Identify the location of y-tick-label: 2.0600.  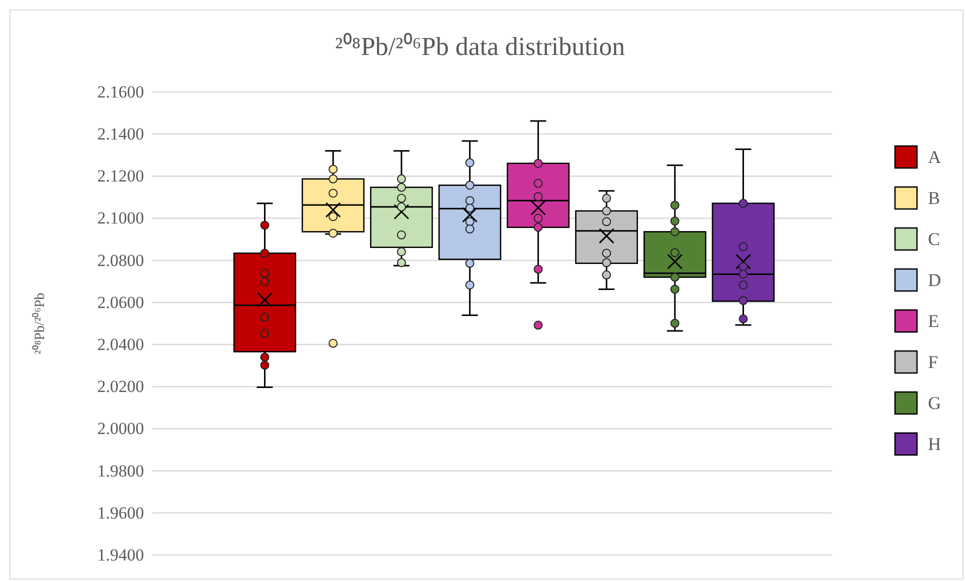
(120, 302).